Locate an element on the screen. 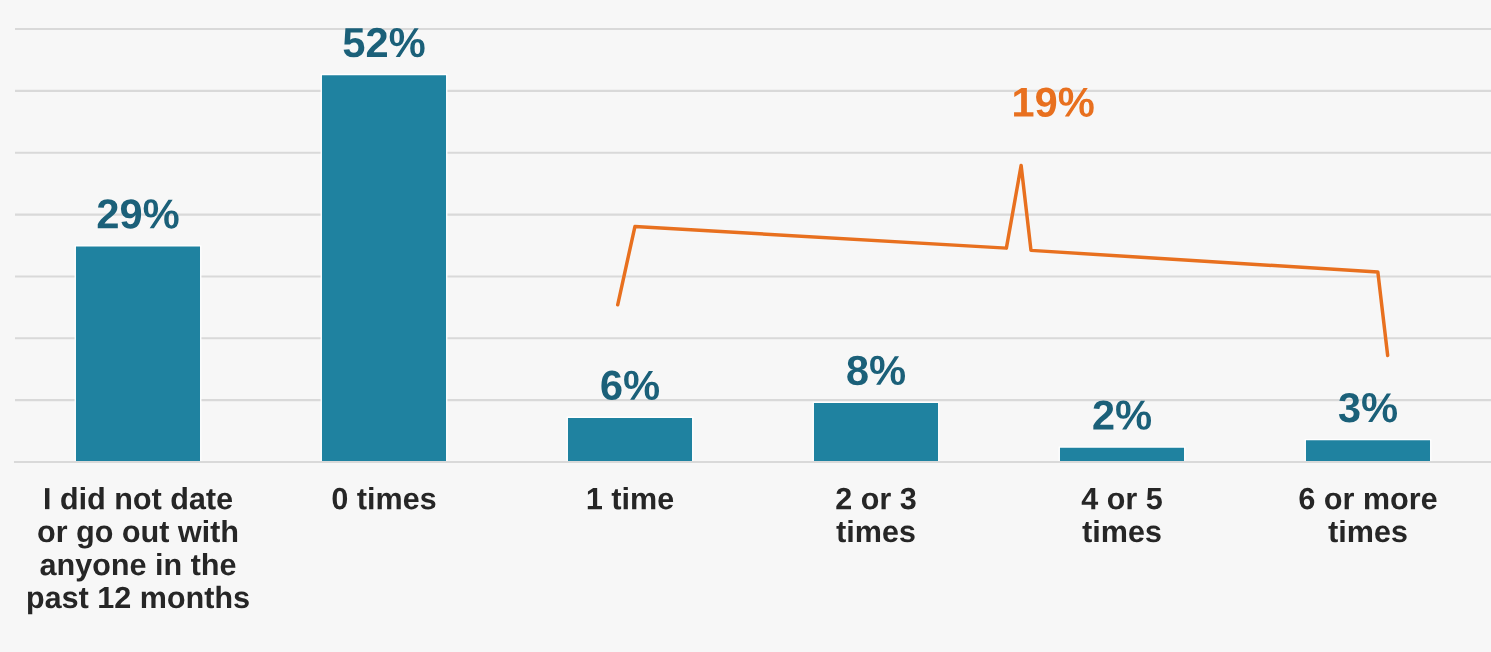 This screenshot has width=1491, height=652. x-tick-label: 2 or 3 times is located at coordinates (876, 515).